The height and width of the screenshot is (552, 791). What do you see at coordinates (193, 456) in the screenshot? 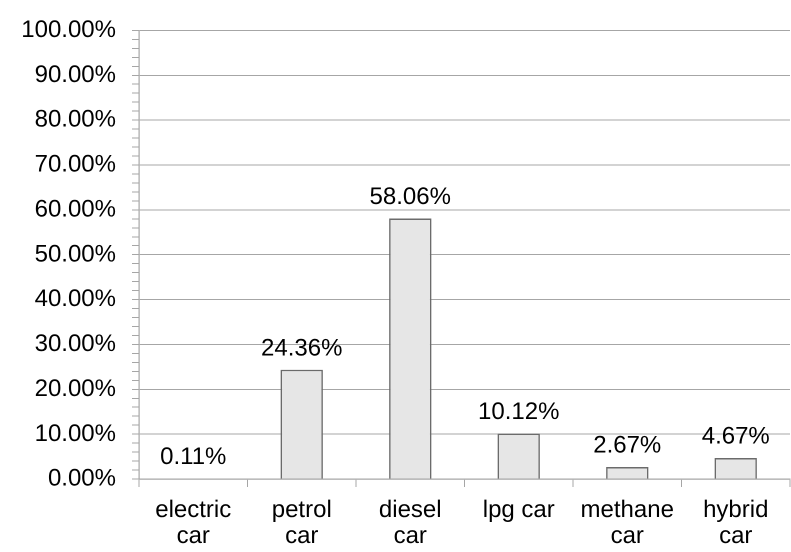
I see `data-label: 0.11%` at bounding box center [193, 456].